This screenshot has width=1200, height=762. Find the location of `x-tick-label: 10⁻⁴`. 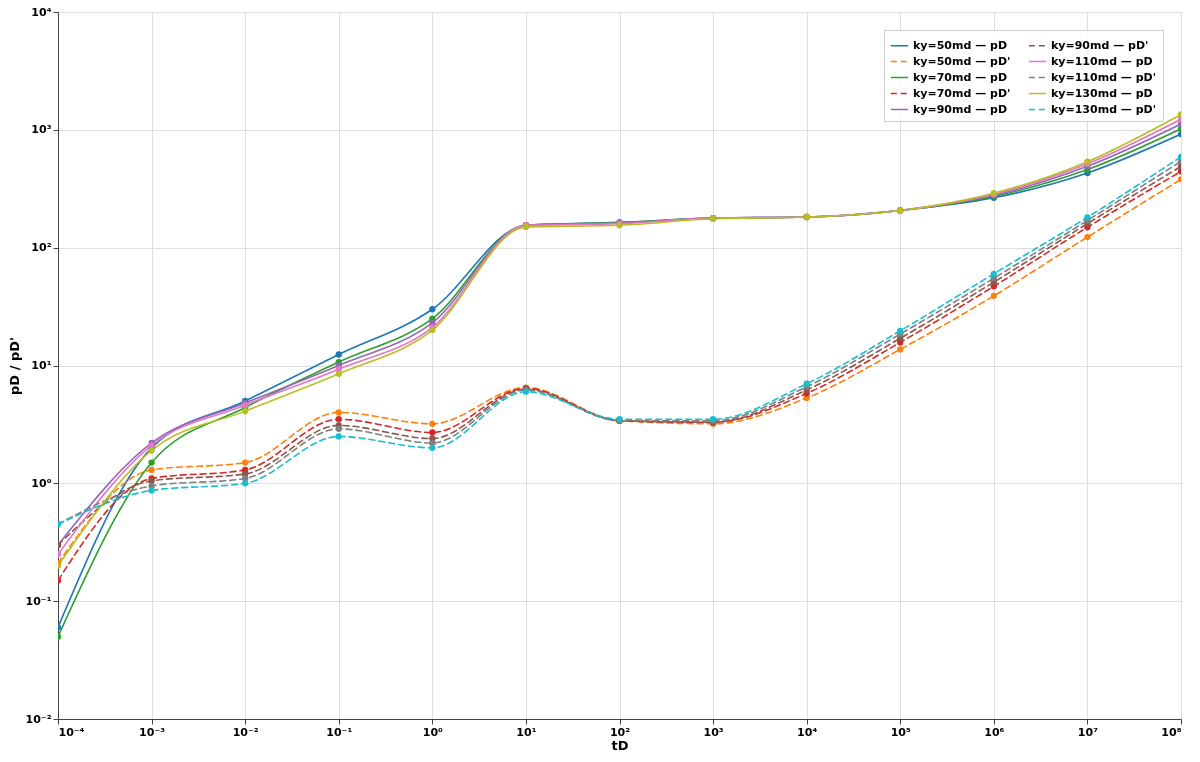

x-tick-label: 10⁻⁴ is located at coordinates (71, 732).